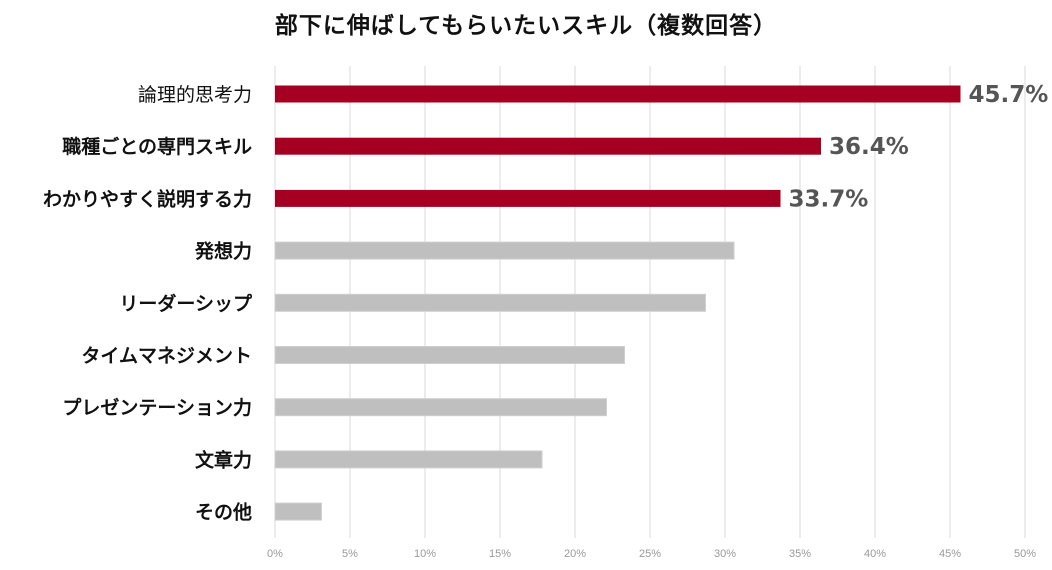 Image resolution: width=1052 pixels, height=570 pixels. I want to click on category-label: わかりやすく説明する力, so click(147, 198).